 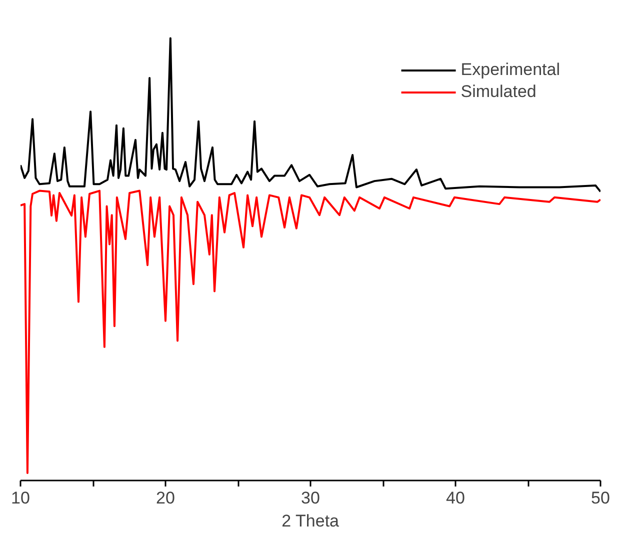 What do you see at coordinates (311, 521) in the screenshot?
I see `x-axis-title: 2 Theta` at bounding box center [311, 521].